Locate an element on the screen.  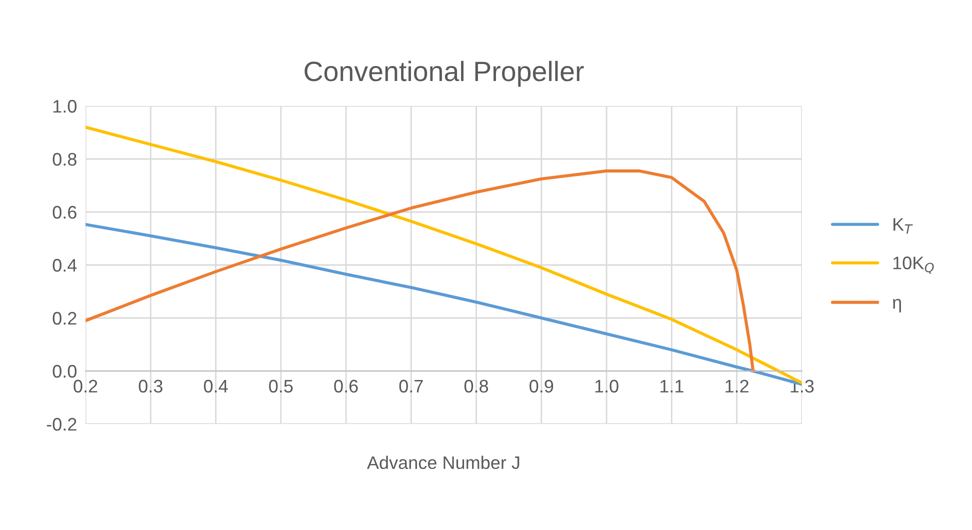
y-tick-label: 0.4 is located at coordinates (64, 265).